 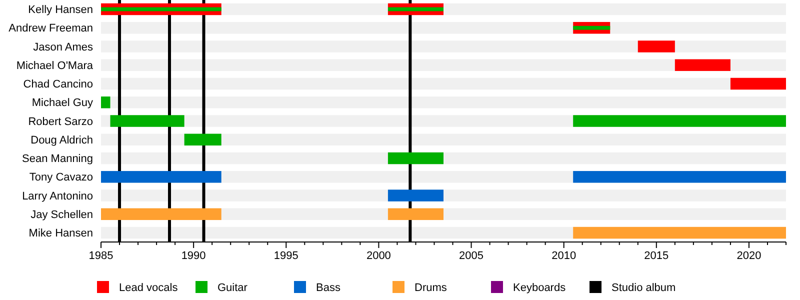 What do you see at coordinates (61, 215) in the screenshot?
I see `y-tick-label: Jay Schellen` at bounding box center [61, 215].